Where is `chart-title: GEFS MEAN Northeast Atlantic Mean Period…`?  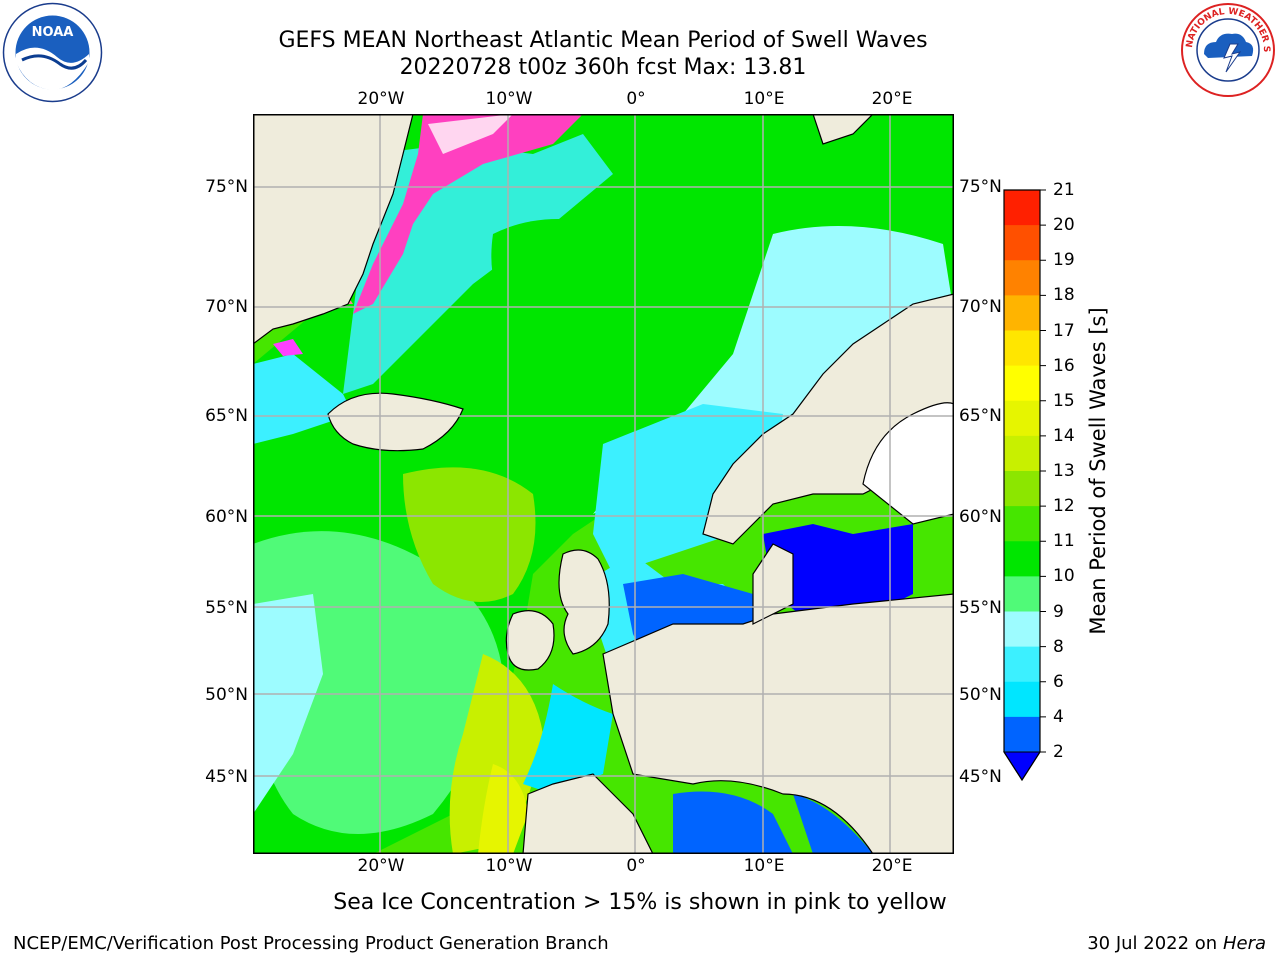
chart-title: GEFS MEAN Northeast Atlantic Mean Period… is located at coordinates (603, 40).